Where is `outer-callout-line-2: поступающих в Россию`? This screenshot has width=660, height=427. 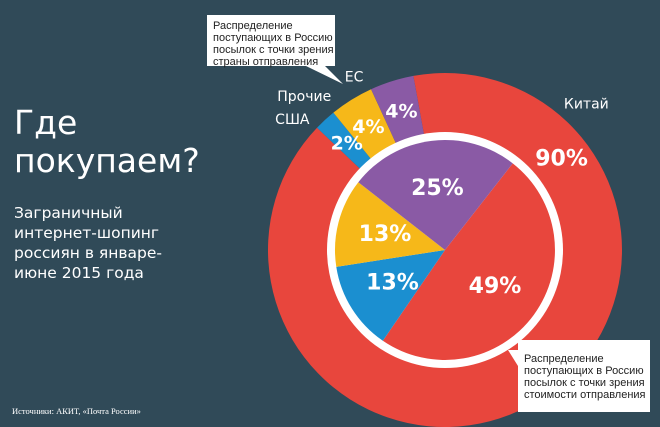 outer-callout-line-2: поступающих в Россию is located at coordinates (273, 38).